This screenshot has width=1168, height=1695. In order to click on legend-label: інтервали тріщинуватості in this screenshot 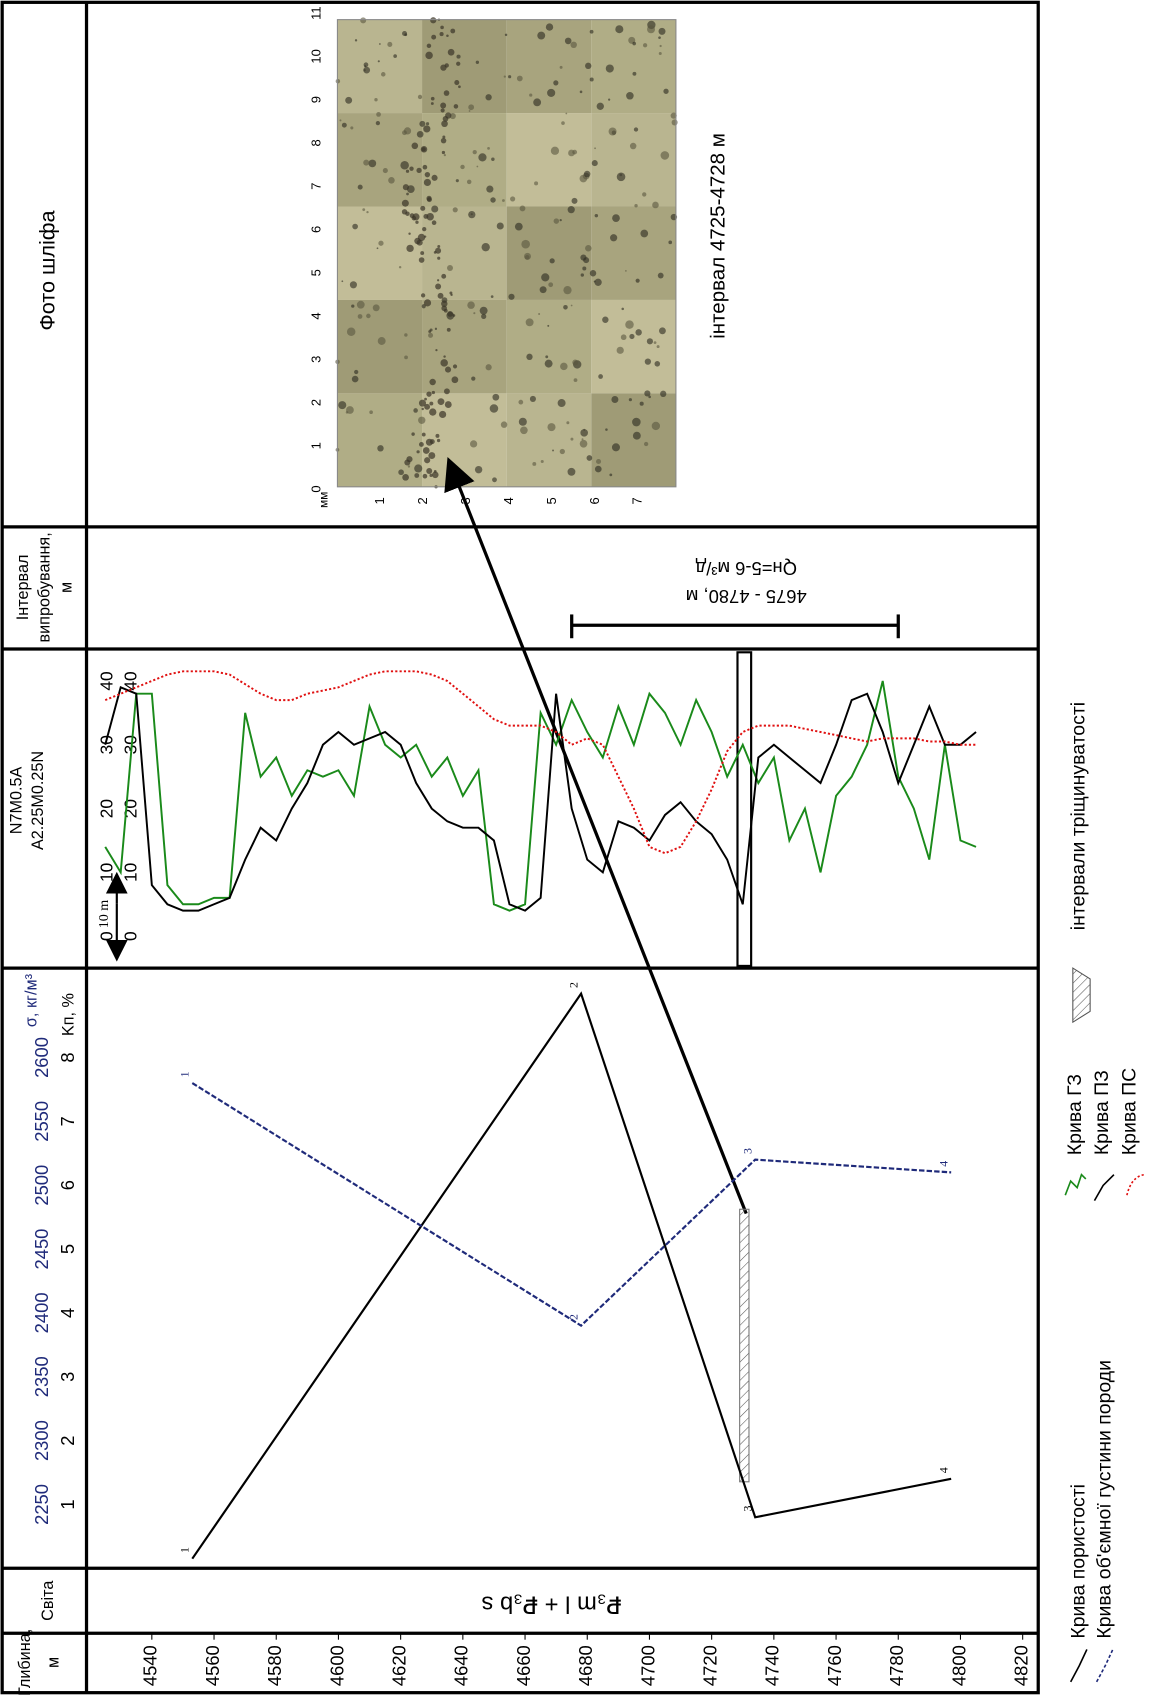, I will do `click(1078, 816)`.